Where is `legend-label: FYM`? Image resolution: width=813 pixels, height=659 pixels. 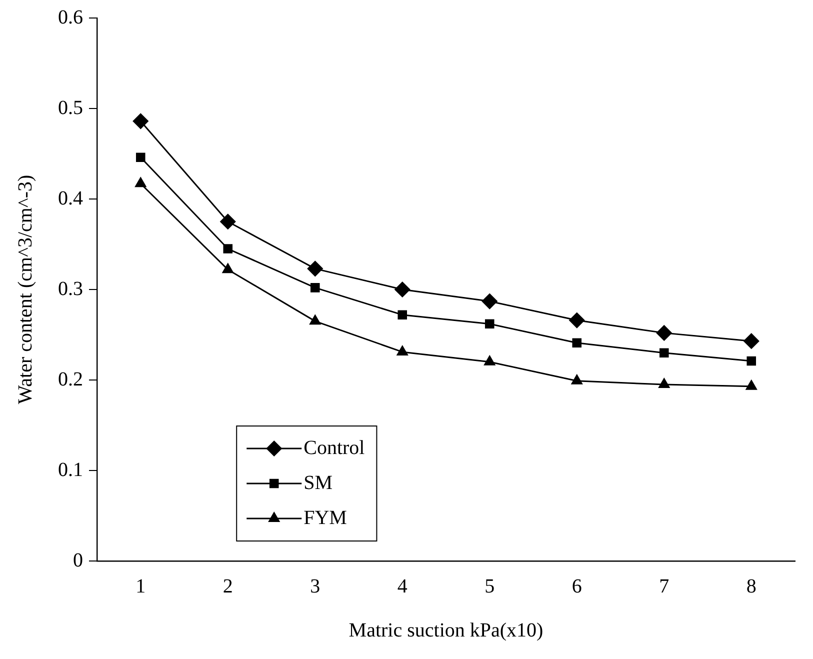 legend-label: FYM is located at coordinates (326, 517).